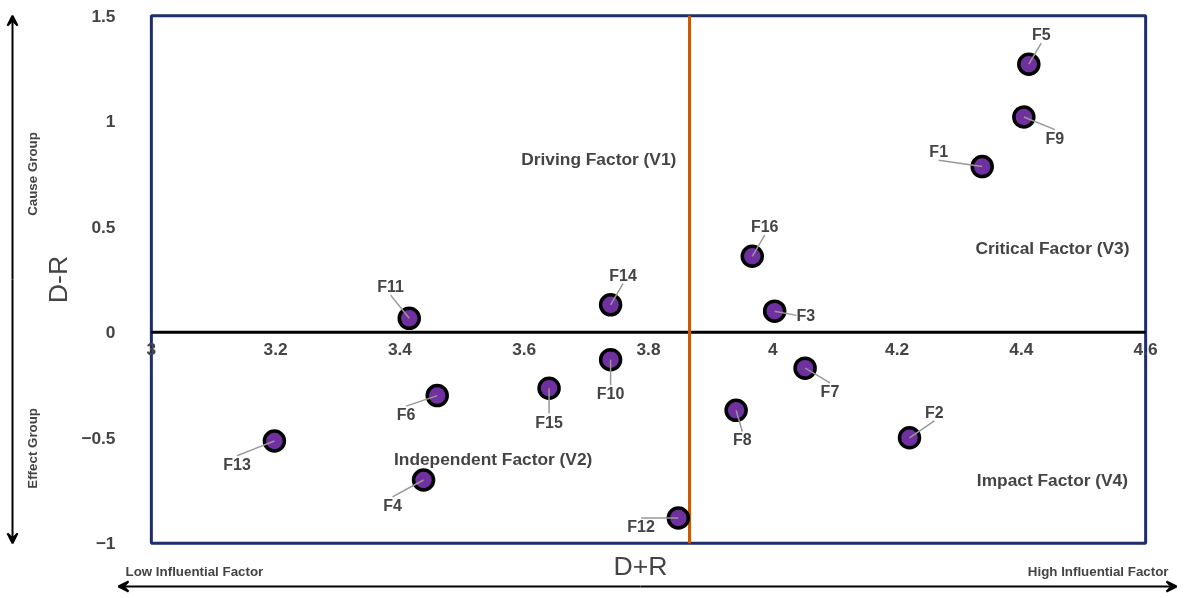 Image resolution: width=1186 pixels, height=598 pixels. I want to click on annotation: F4, so click(392, 505).